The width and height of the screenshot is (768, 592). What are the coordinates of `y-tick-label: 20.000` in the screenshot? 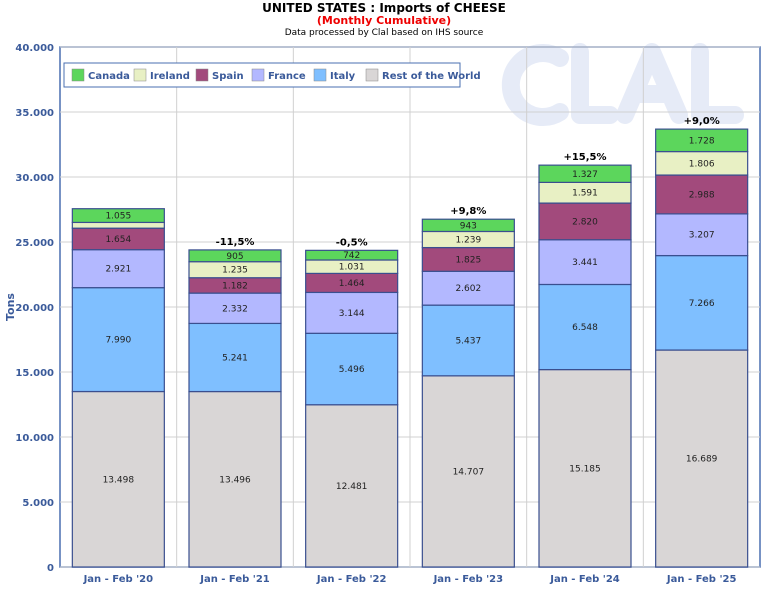 It's located at (34, 308).